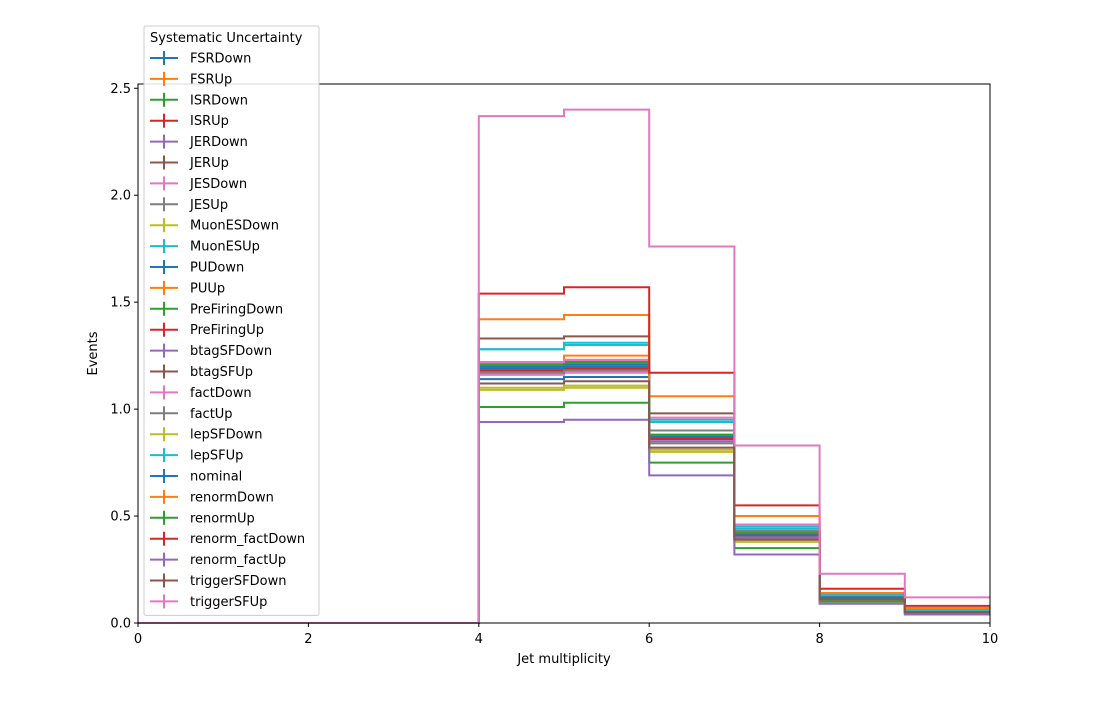 The image size is (1100, 704). I want to click on legend-label: renormUp, so click(222, 518).